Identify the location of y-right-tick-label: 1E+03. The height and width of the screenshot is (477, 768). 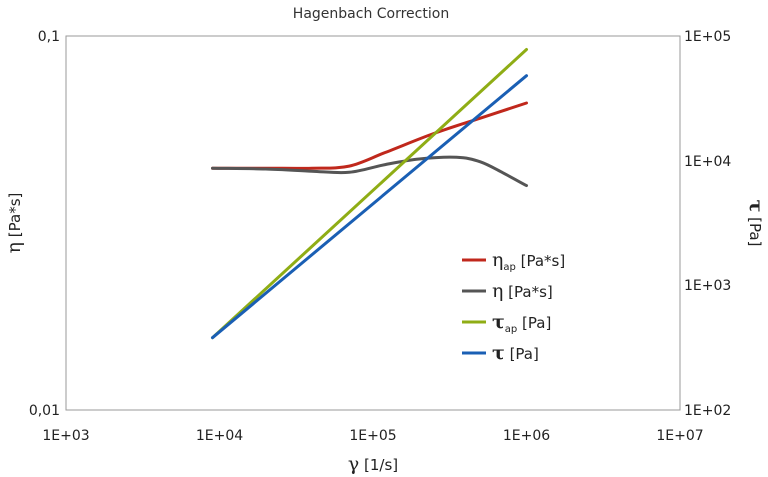
(707, 286).